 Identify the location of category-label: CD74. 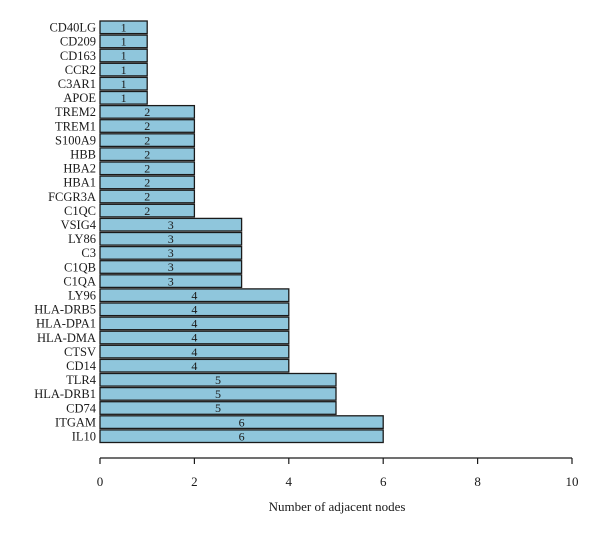
(81, 408).